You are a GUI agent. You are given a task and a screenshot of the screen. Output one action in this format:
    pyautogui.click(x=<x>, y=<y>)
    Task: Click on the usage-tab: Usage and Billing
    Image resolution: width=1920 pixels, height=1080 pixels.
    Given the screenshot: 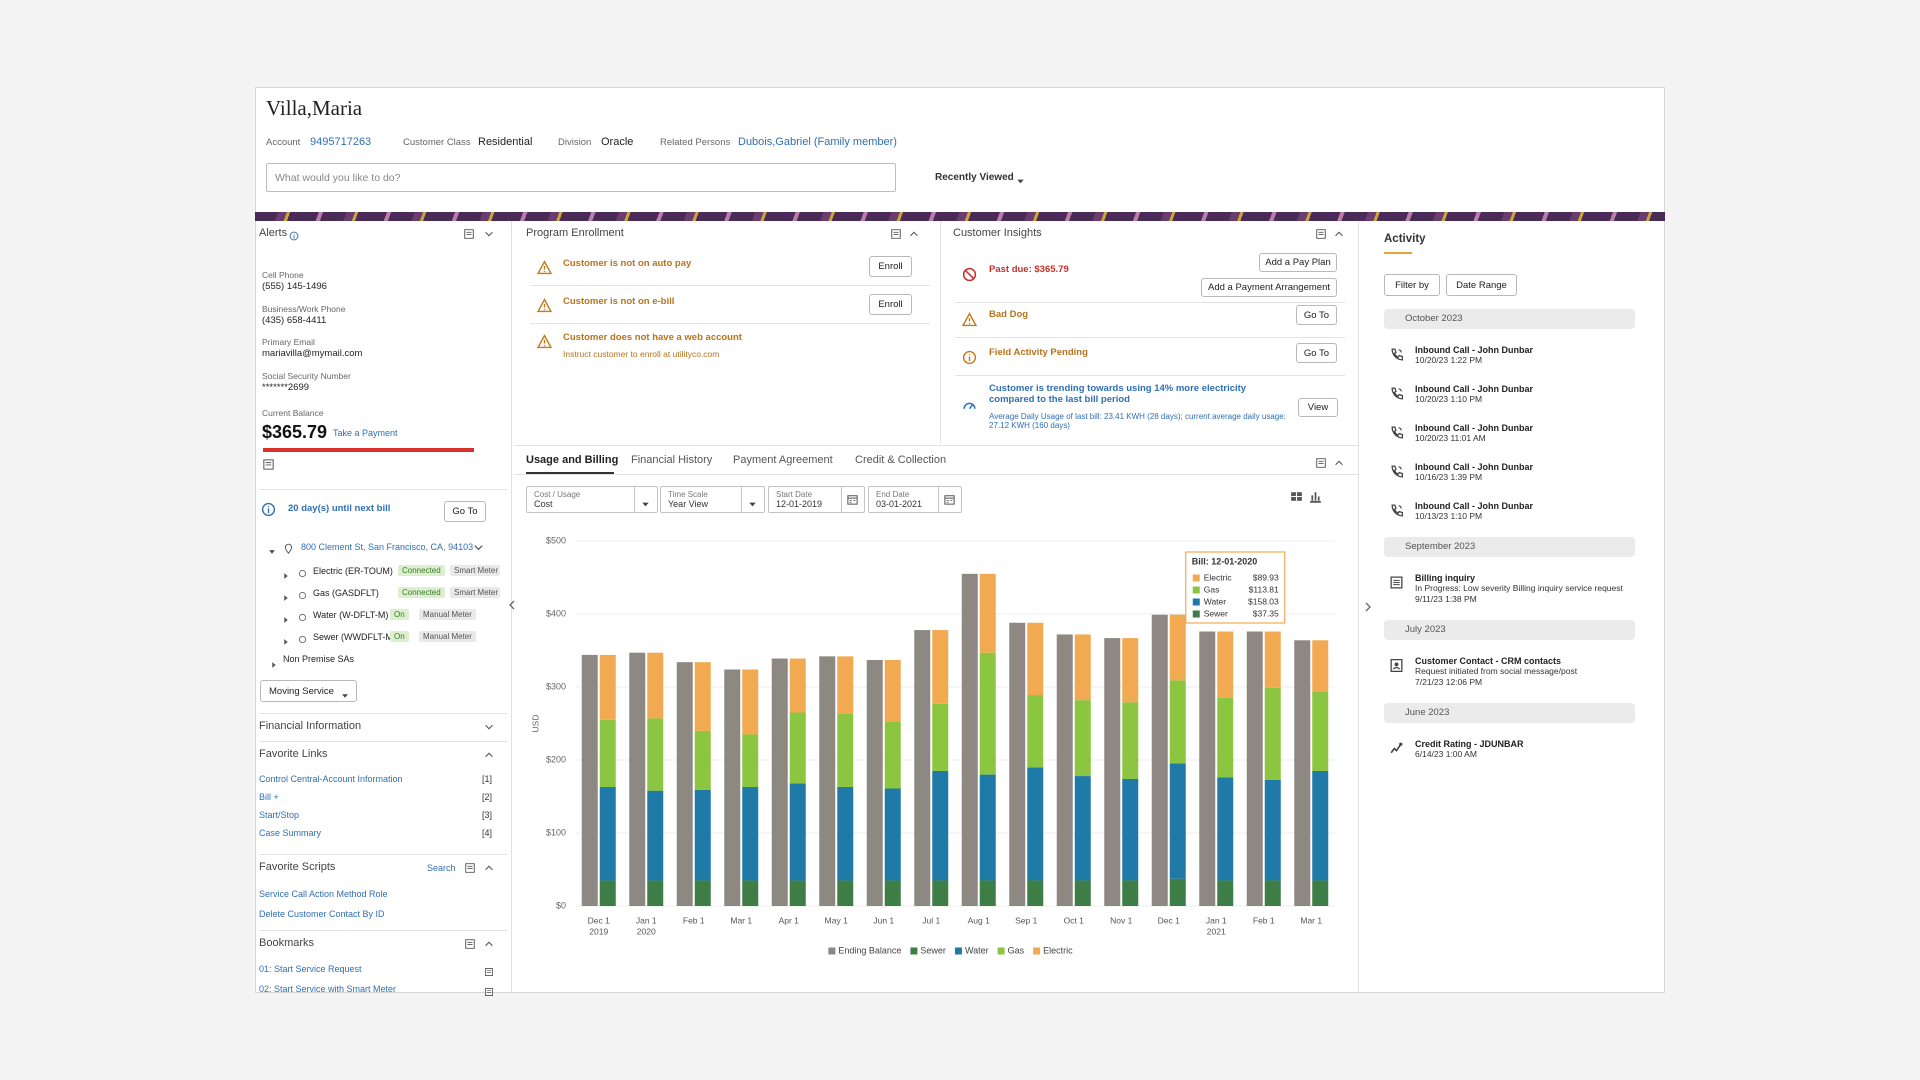 What is the action you would take?
    pyautogui.click(x=572, y=460)
    